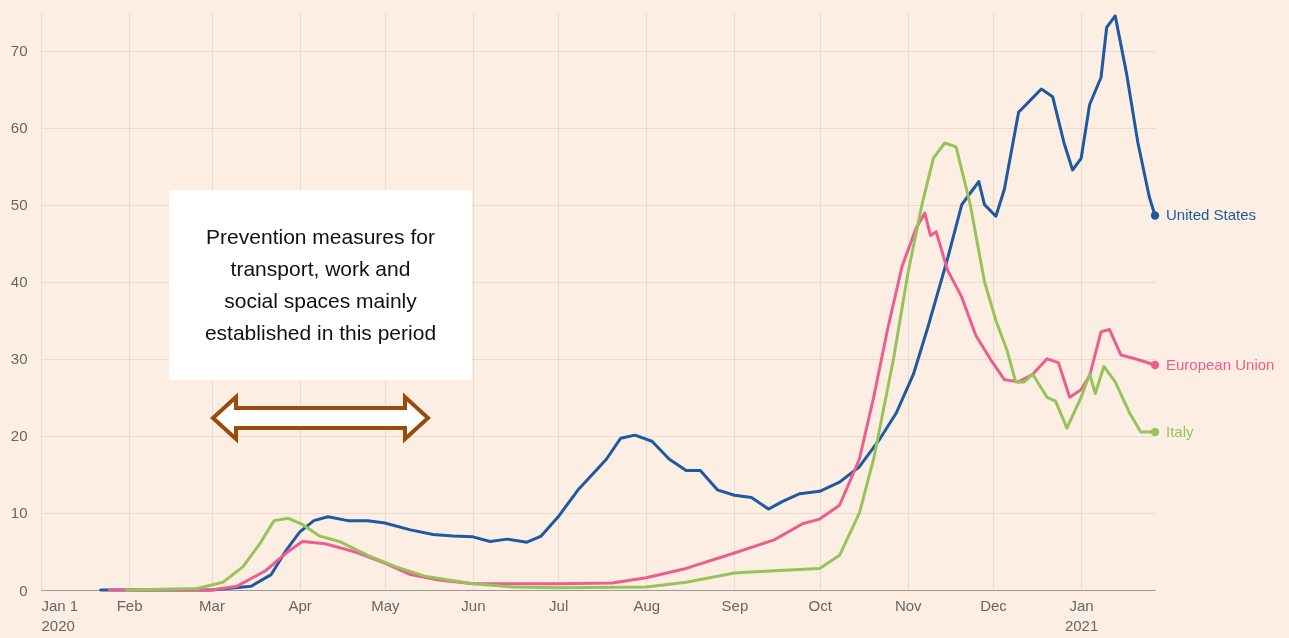  What do you see at coordinates (129, 605) in the screenshot?
I see `x-tick-label: Feb` at bounding box center [129, 605].